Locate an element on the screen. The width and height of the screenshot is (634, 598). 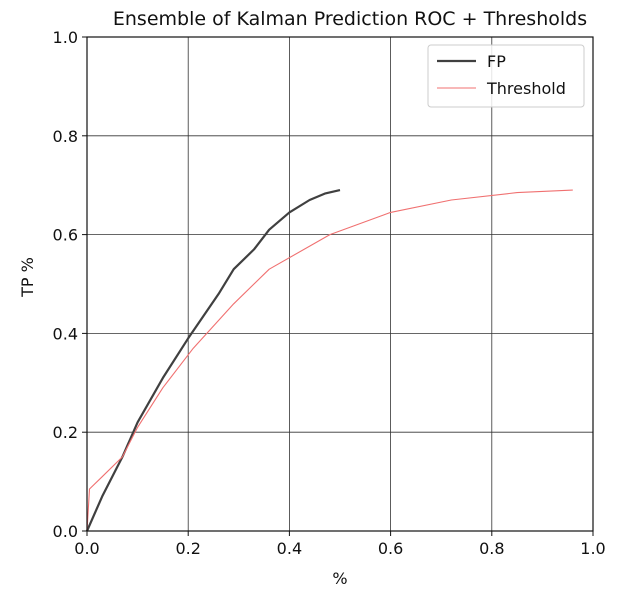
y-axis-label: TP % is located at coordinates (27, 277).